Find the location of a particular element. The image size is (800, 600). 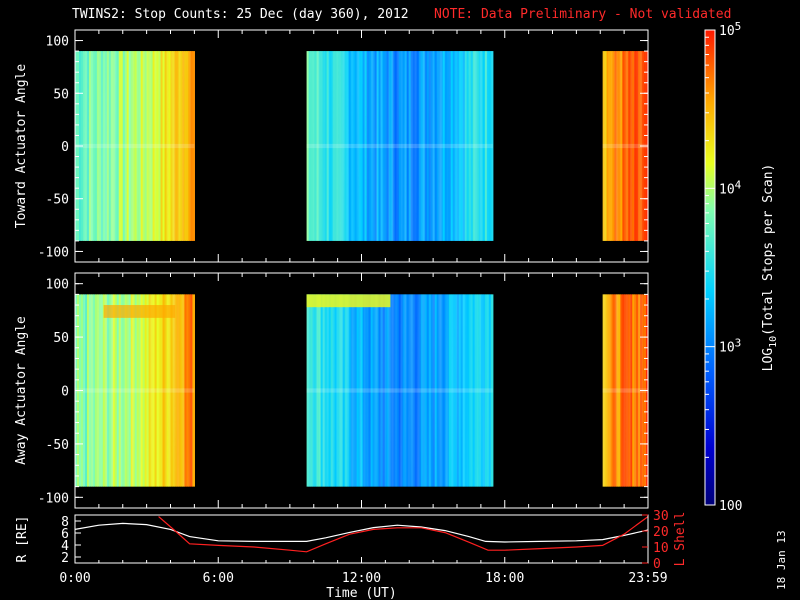

y-tick-label: 4 is located at coordinates (65, 546).